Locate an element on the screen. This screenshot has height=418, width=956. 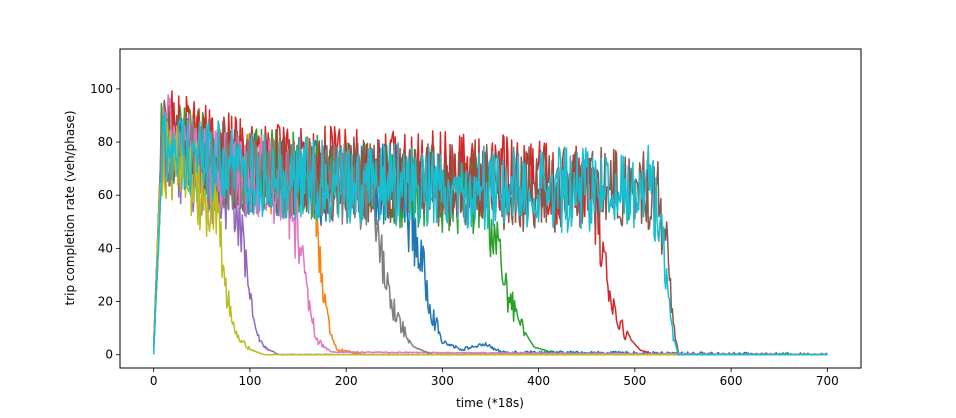
y-axis-ticks: 0 20 40 60 80 100 is located at coordinates (105, 222).